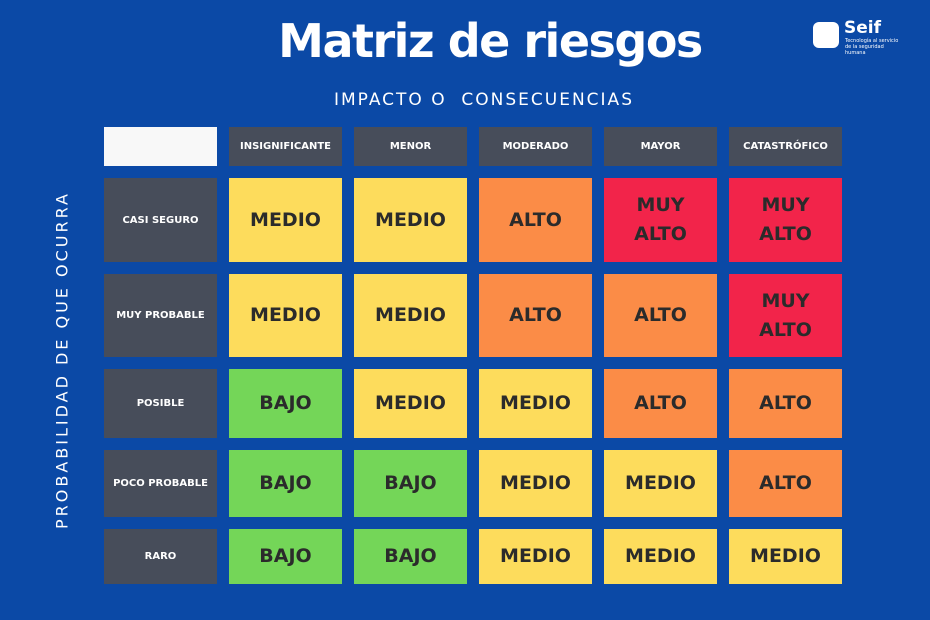  What do you see at coordinates (660, 146) in the screenshot?
I see `column-header: MAYOR` at bounding box center [660, 146].